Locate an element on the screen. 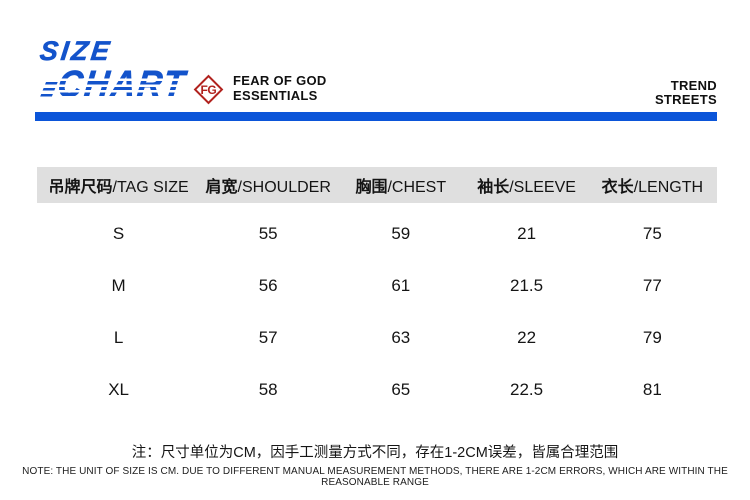 The width and height of the screenshot is (750, 500). cell-chest: 65 is located at coordinates (401, 389).